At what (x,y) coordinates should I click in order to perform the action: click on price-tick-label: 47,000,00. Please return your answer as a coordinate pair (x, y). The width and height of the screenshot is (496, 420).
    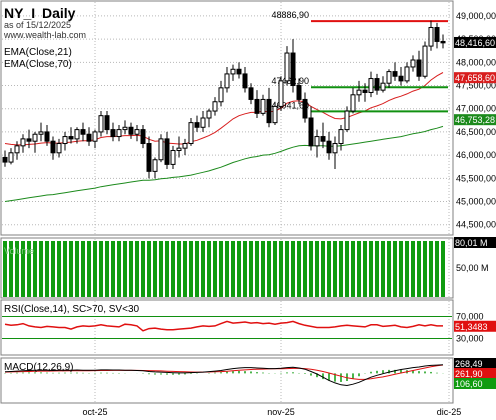
    Looking at the image, I should click on (476, 109).